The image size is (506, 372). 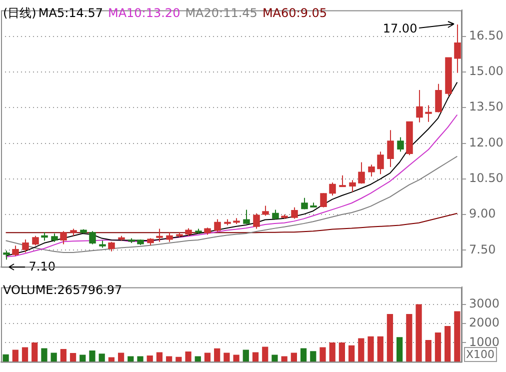 What do you see at coordinates (482, 213) in the screenshot?
I see `y-tick-label: 9.00` at bounding box center [482, 213].